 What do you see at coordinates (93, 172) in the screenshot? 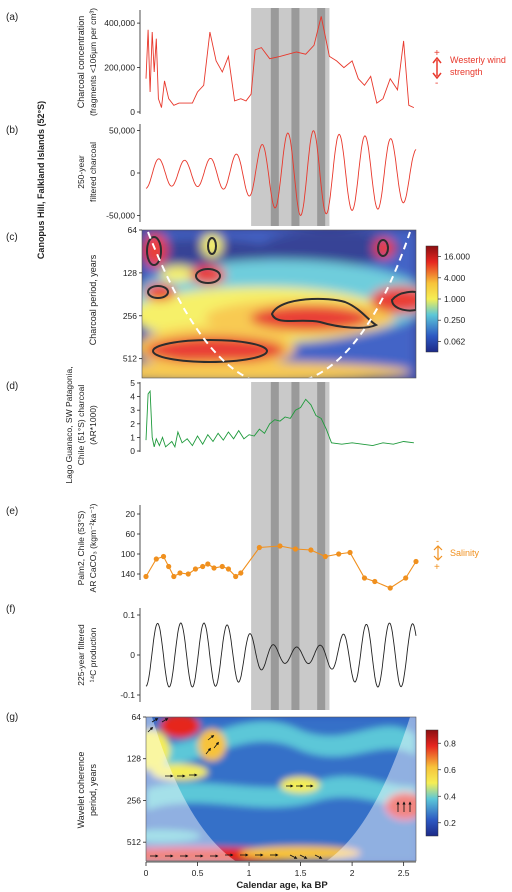
I see `panel-b-ylabel-2: filtered charcoal` at bounding box center [93, 172].